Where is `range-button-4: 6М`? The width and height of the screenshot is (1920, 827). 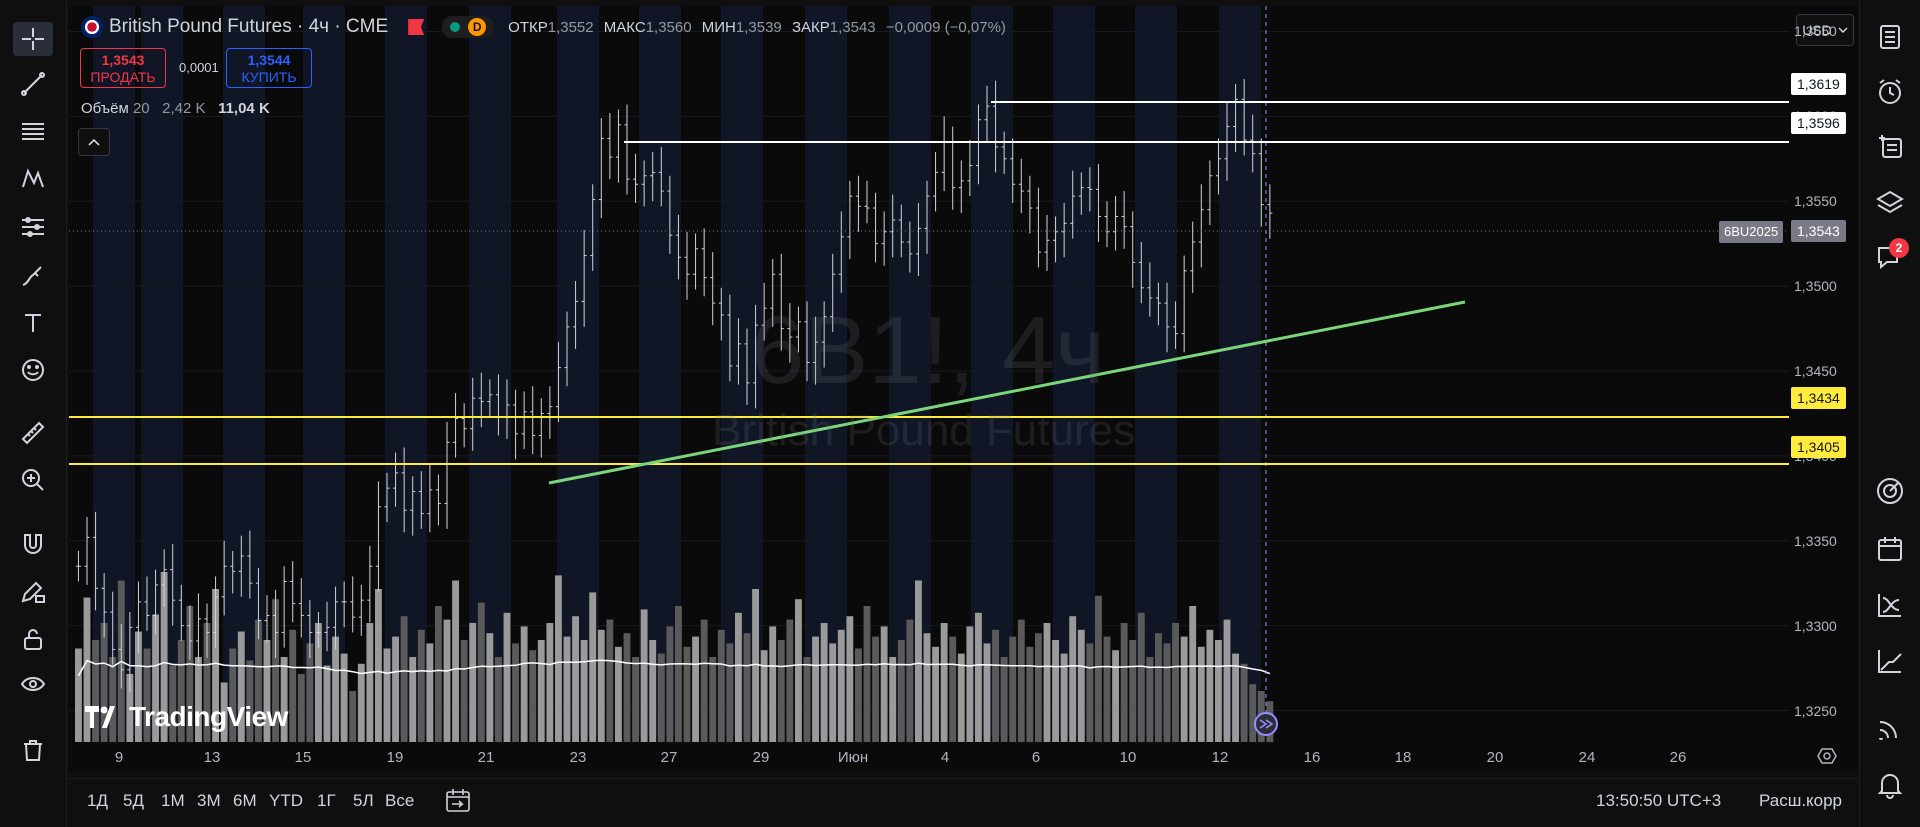 range-button-4: 6М is located at coordinates (245, 800).